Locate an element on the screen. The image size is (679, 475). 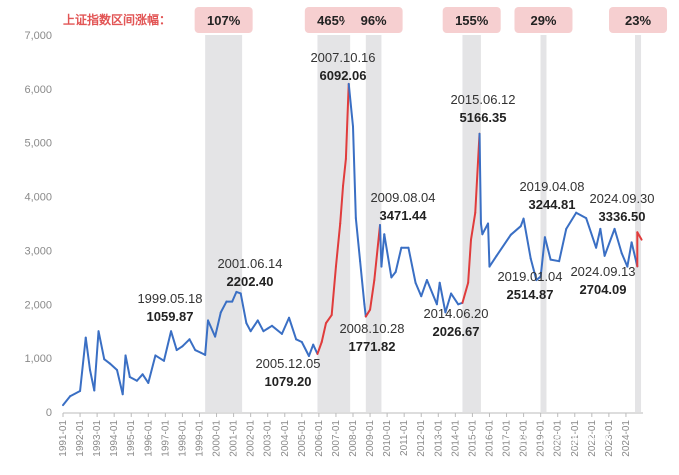
annotation-value: 1079.20 is located at coordinates (288, 381).